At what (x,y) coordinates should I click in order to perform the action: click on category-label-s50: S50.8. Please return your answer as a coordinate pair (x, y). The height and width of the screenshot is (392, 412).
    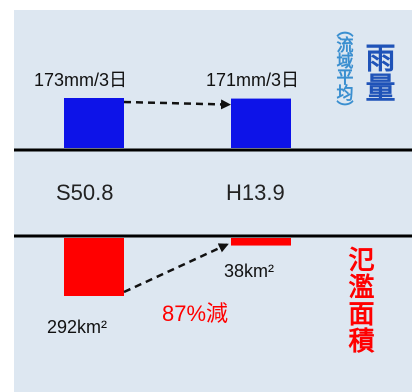
    Looking at the image, I should click on (85, 192).